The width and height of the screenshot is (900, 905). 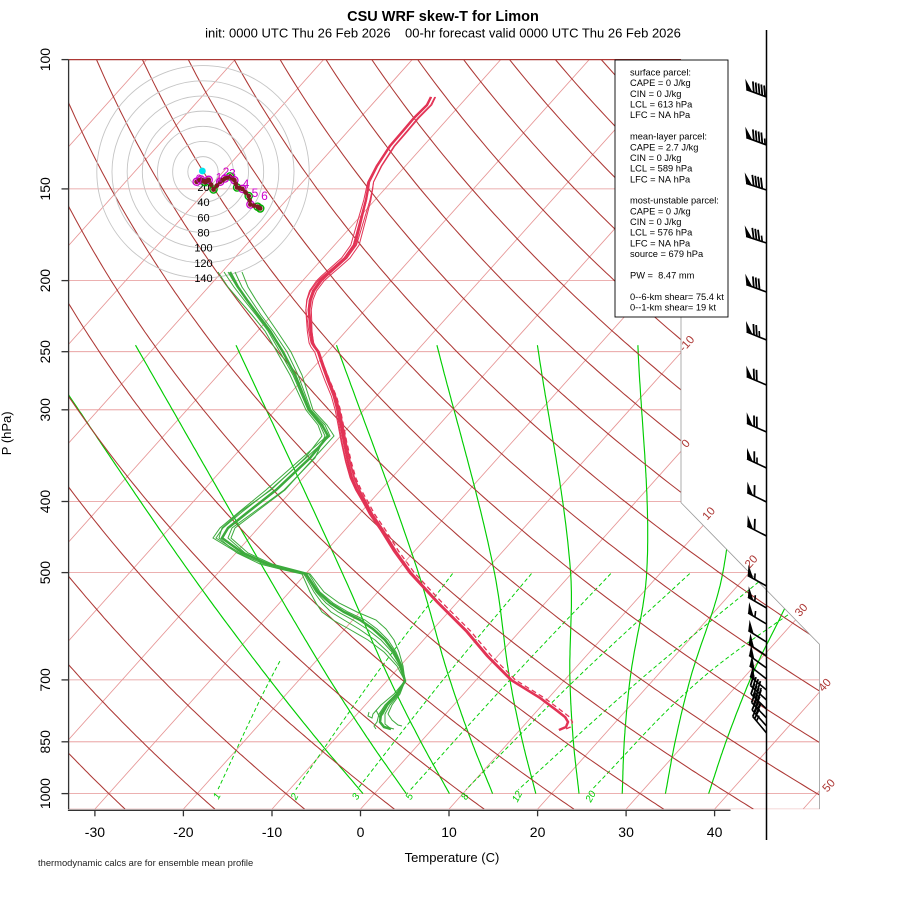 I want to click on svg-text: 300, so click(x=45, y=410).